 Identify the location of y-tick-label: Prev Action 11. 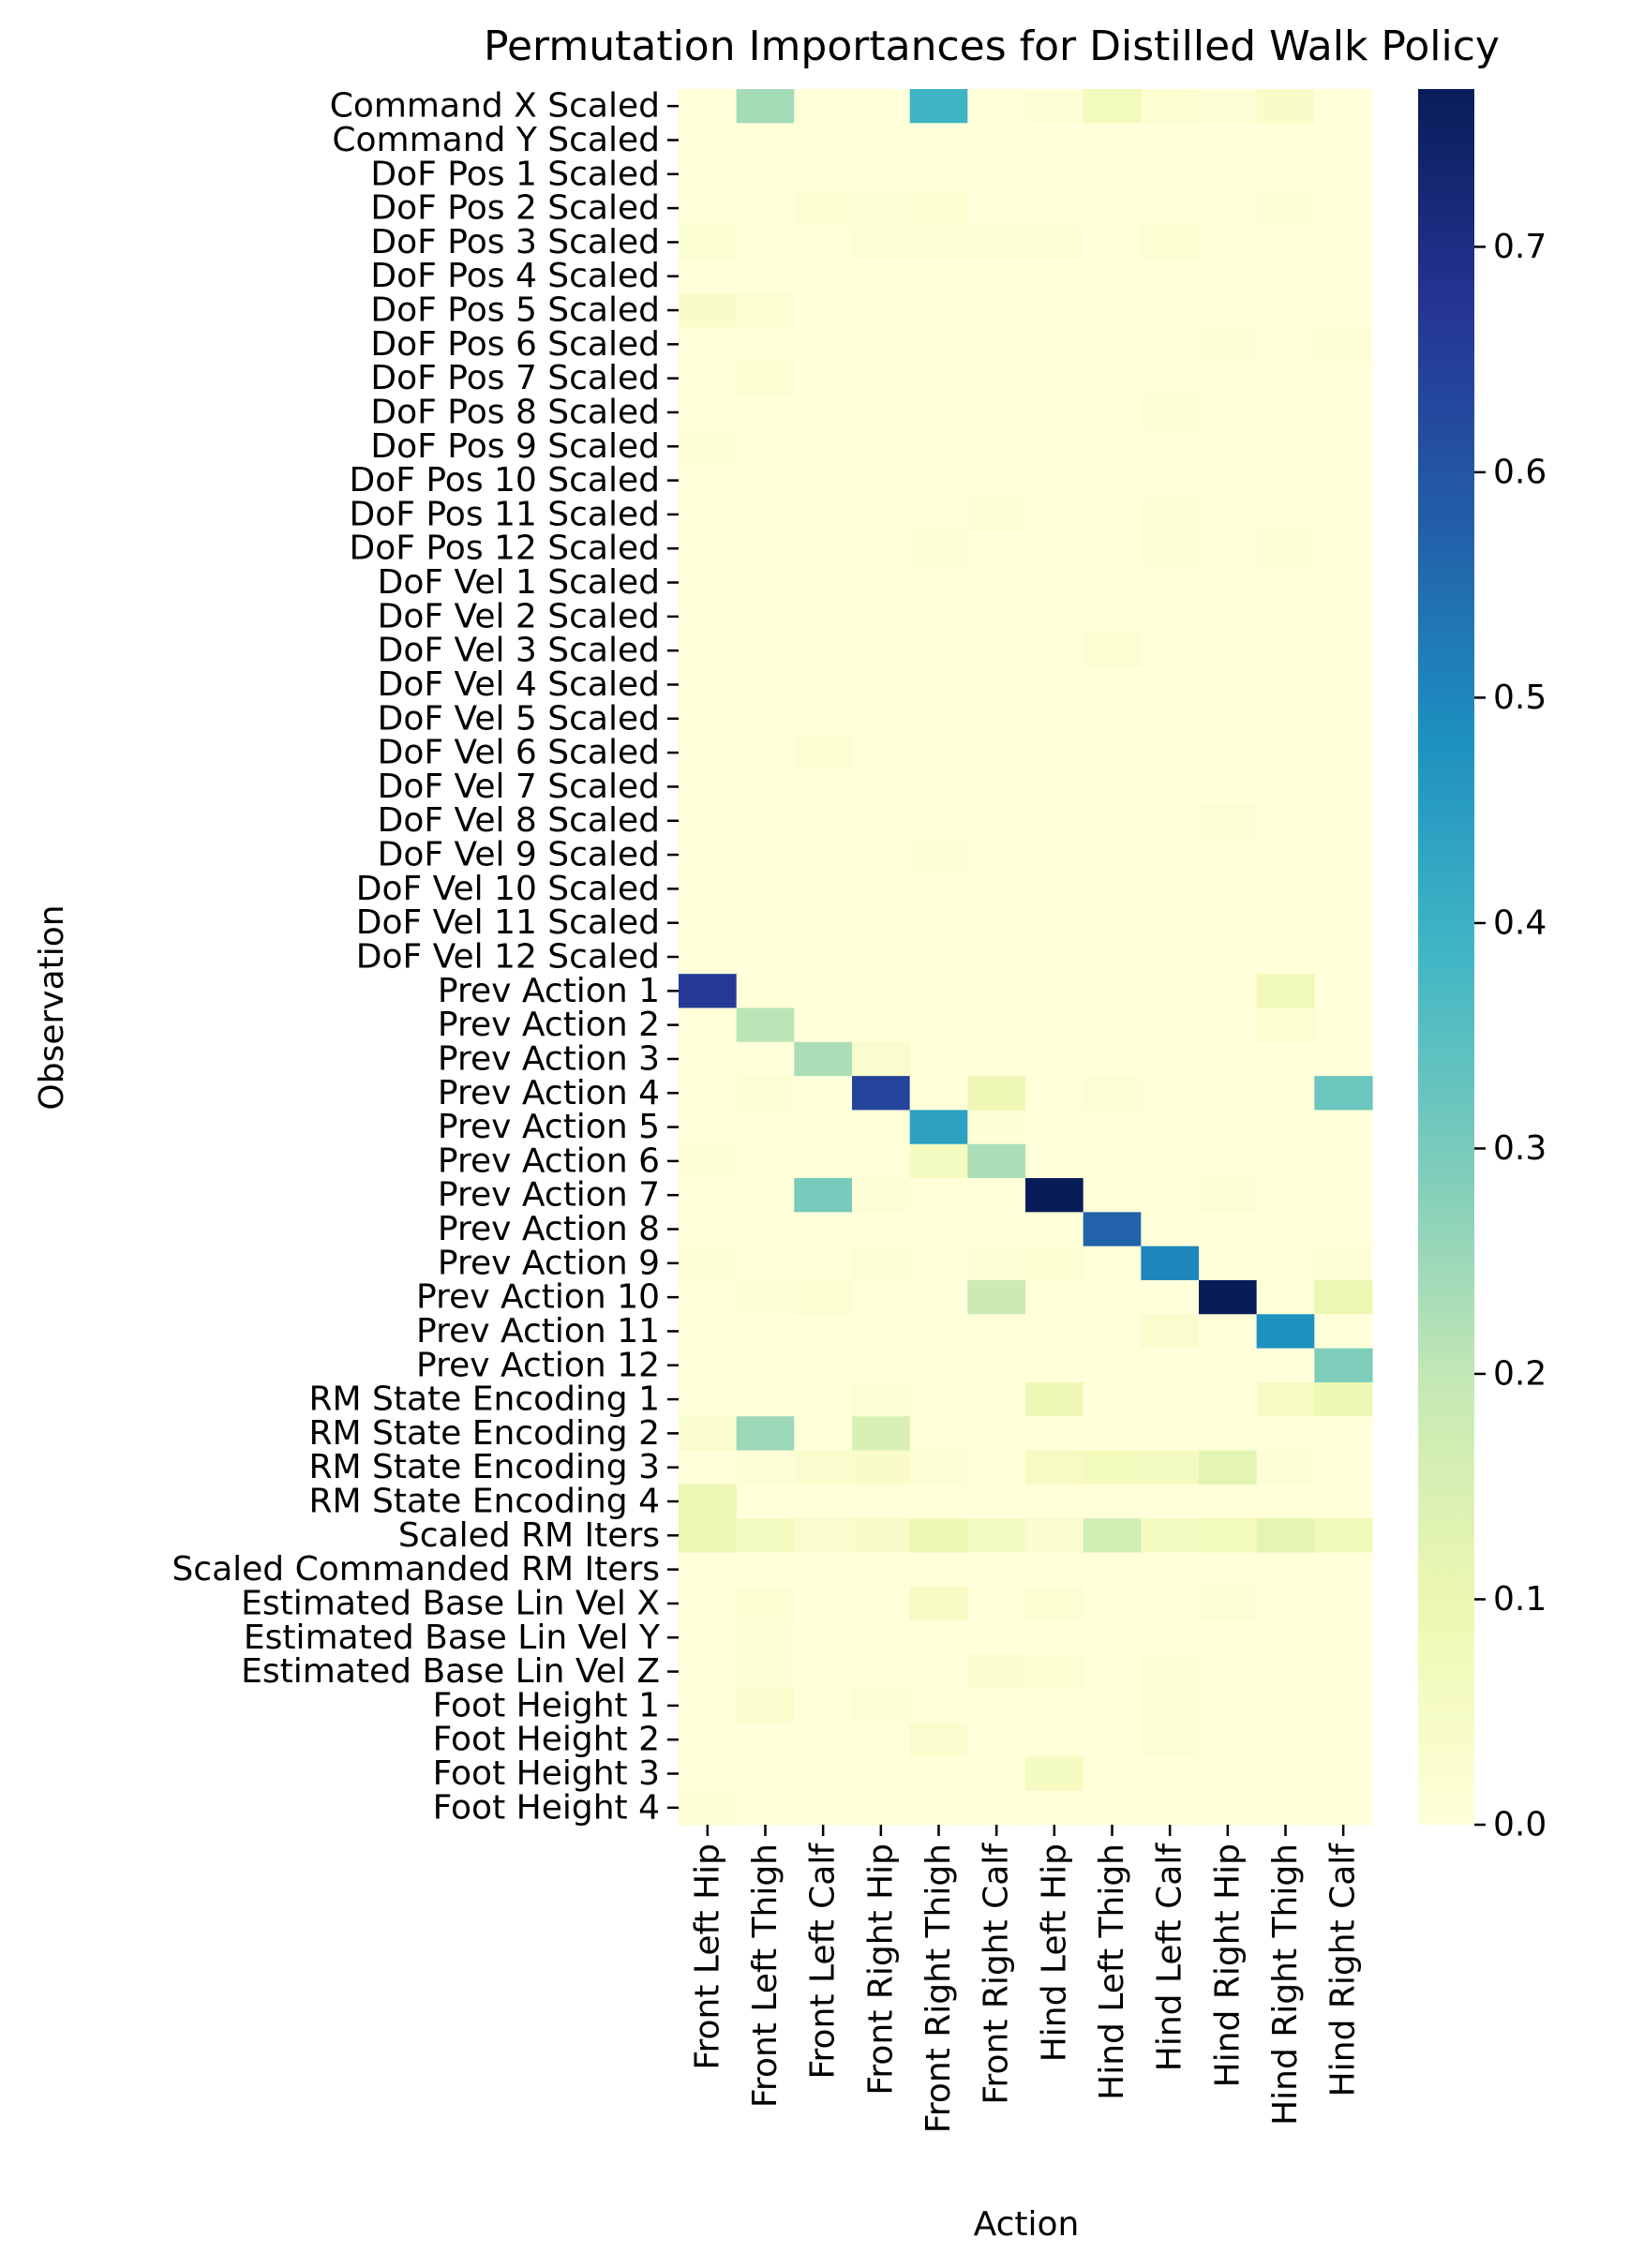
(538, 1331).